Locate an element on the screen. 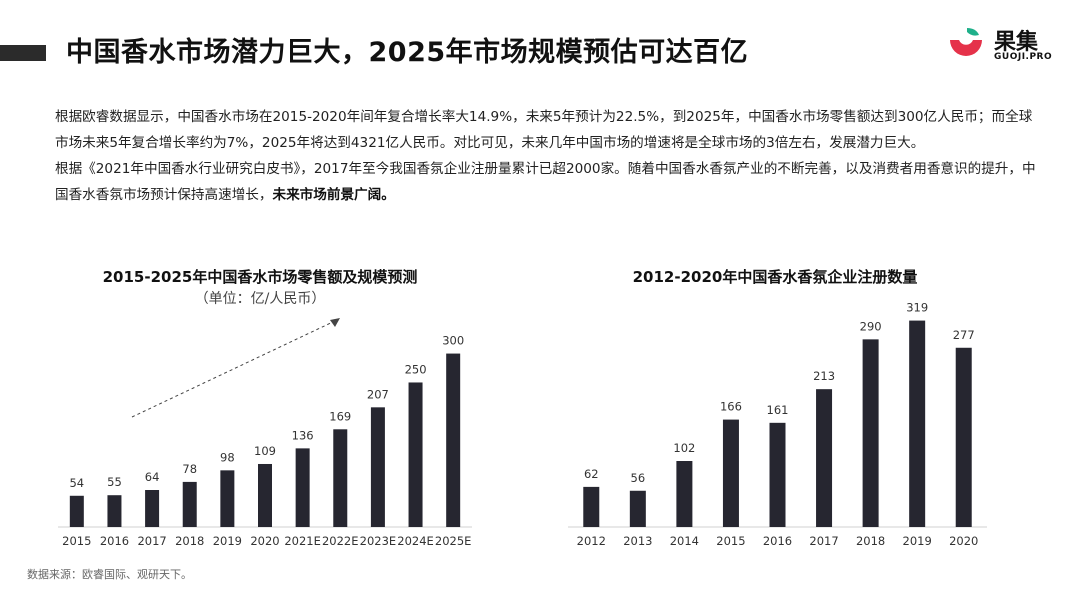  brand-logo: 果集 GUOJI.PRO is located at coordinates (1006, 46).